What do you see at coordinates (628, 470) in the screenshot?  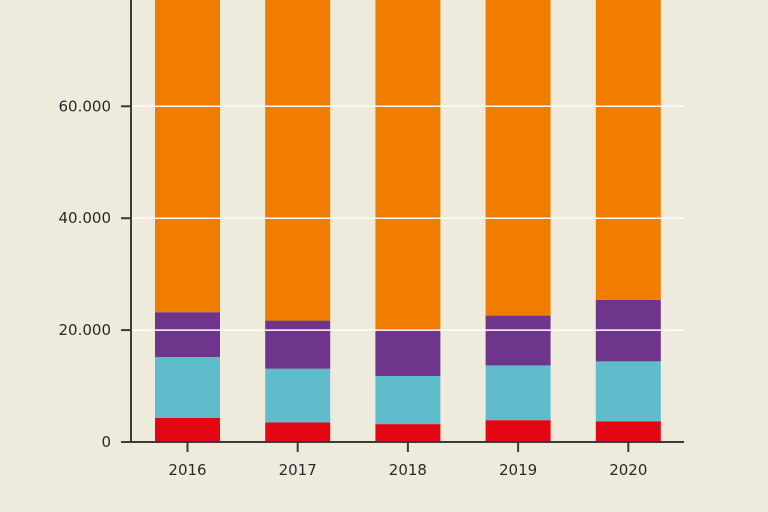 I see `x-tick-label-2020: 2020` at bounding box center [628, 470].